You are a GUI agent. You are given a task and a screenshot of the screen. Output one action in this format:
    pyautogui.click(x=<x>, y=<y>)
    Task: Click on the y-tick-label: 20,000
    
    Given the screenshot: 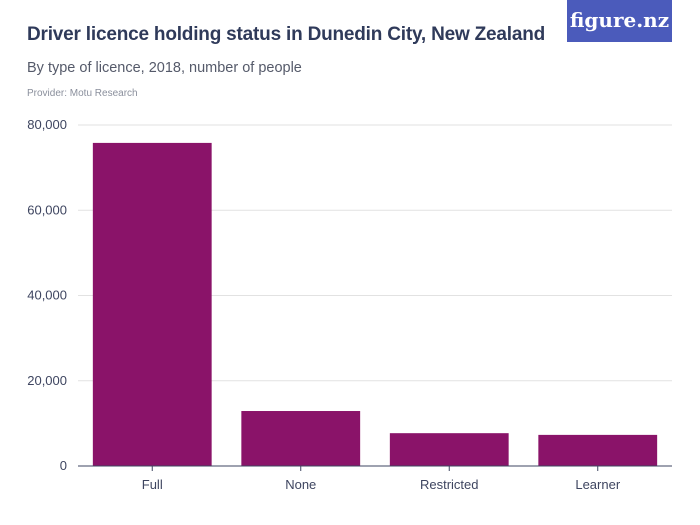 What is the action you would take?
    pyautogui.click(x=47, y=380)
    